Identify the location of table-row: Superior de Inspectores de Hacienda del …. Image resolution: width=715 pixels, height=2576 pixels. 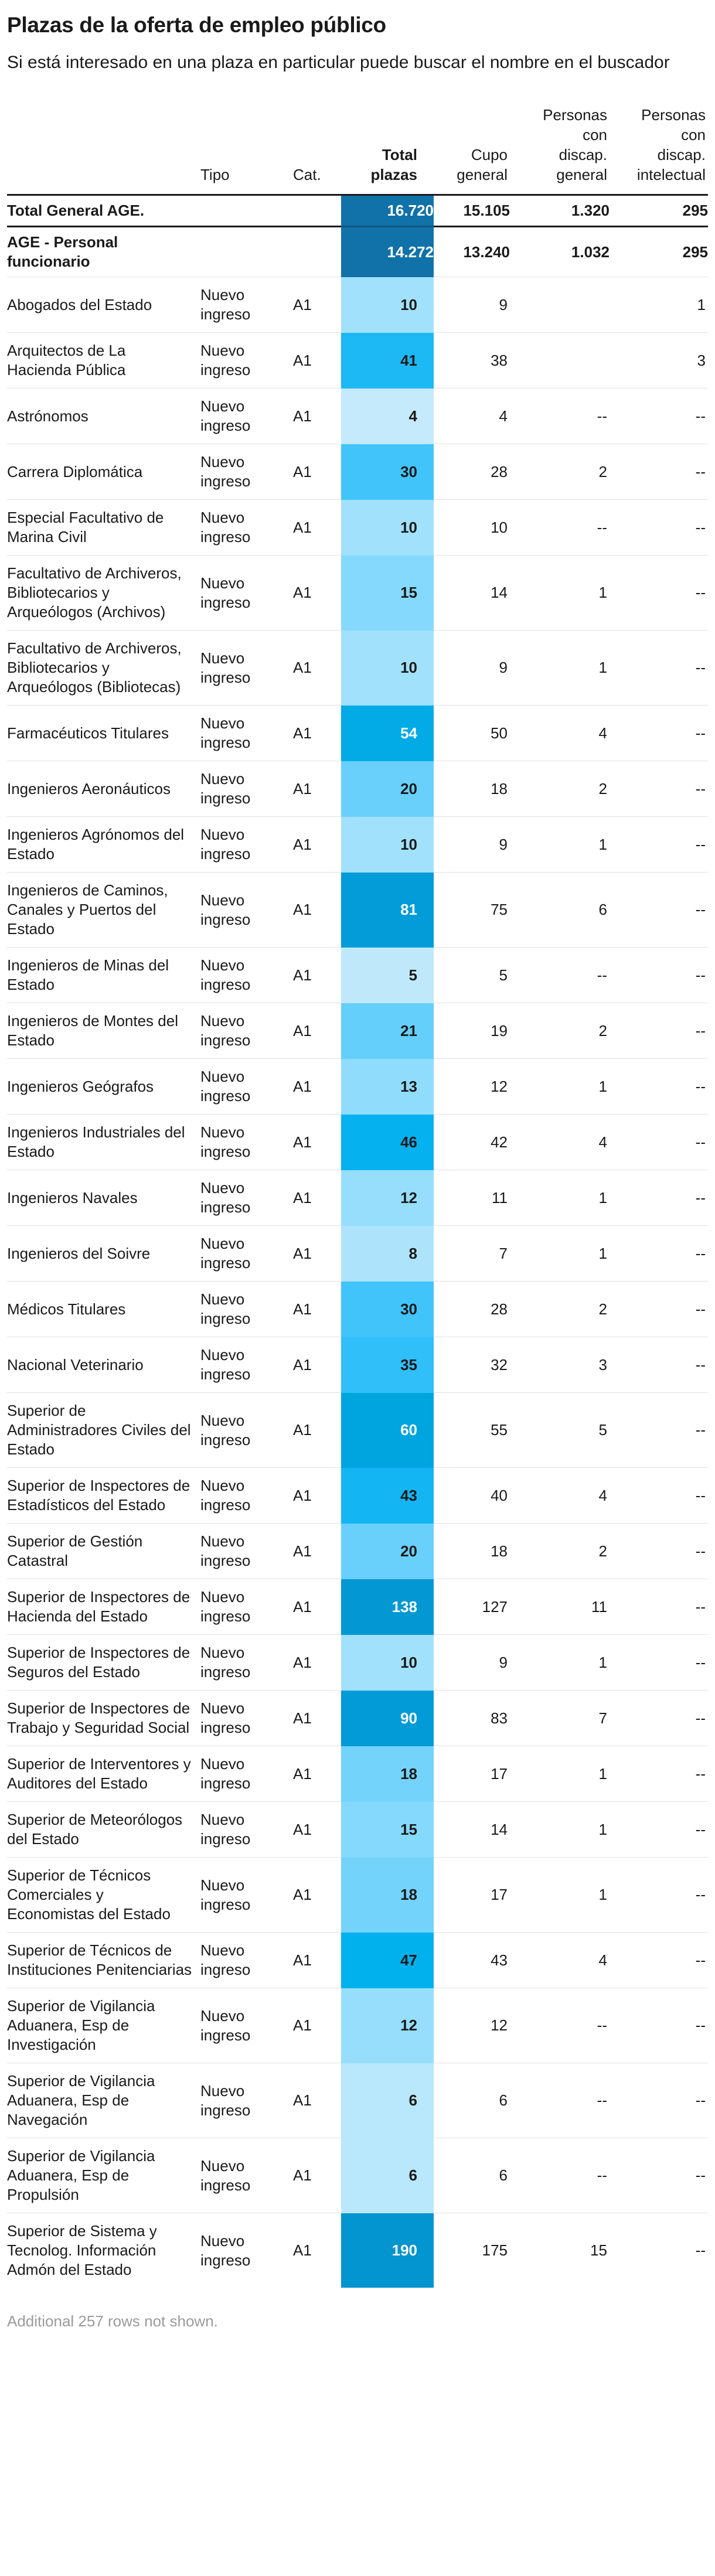
(357, 1607).